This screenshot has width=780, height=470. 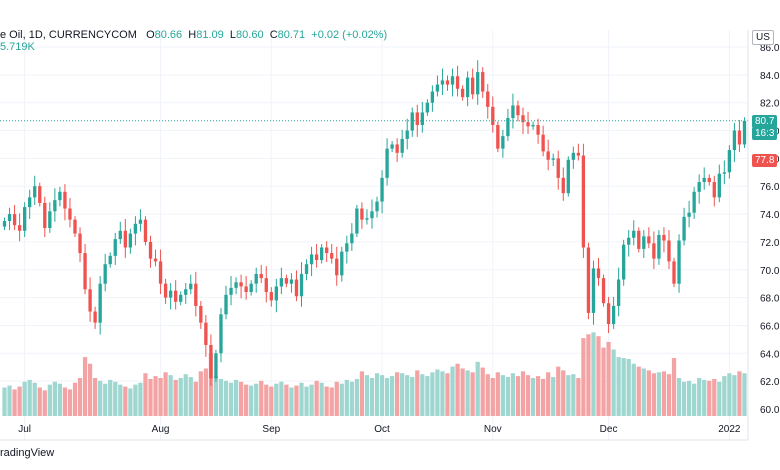 What do you see at coordinates (379, 429) in the screenshot?
I see `time-axis: Jul Aug Sep Oct Nov Dec 2022` at bounding box center [379, 429].